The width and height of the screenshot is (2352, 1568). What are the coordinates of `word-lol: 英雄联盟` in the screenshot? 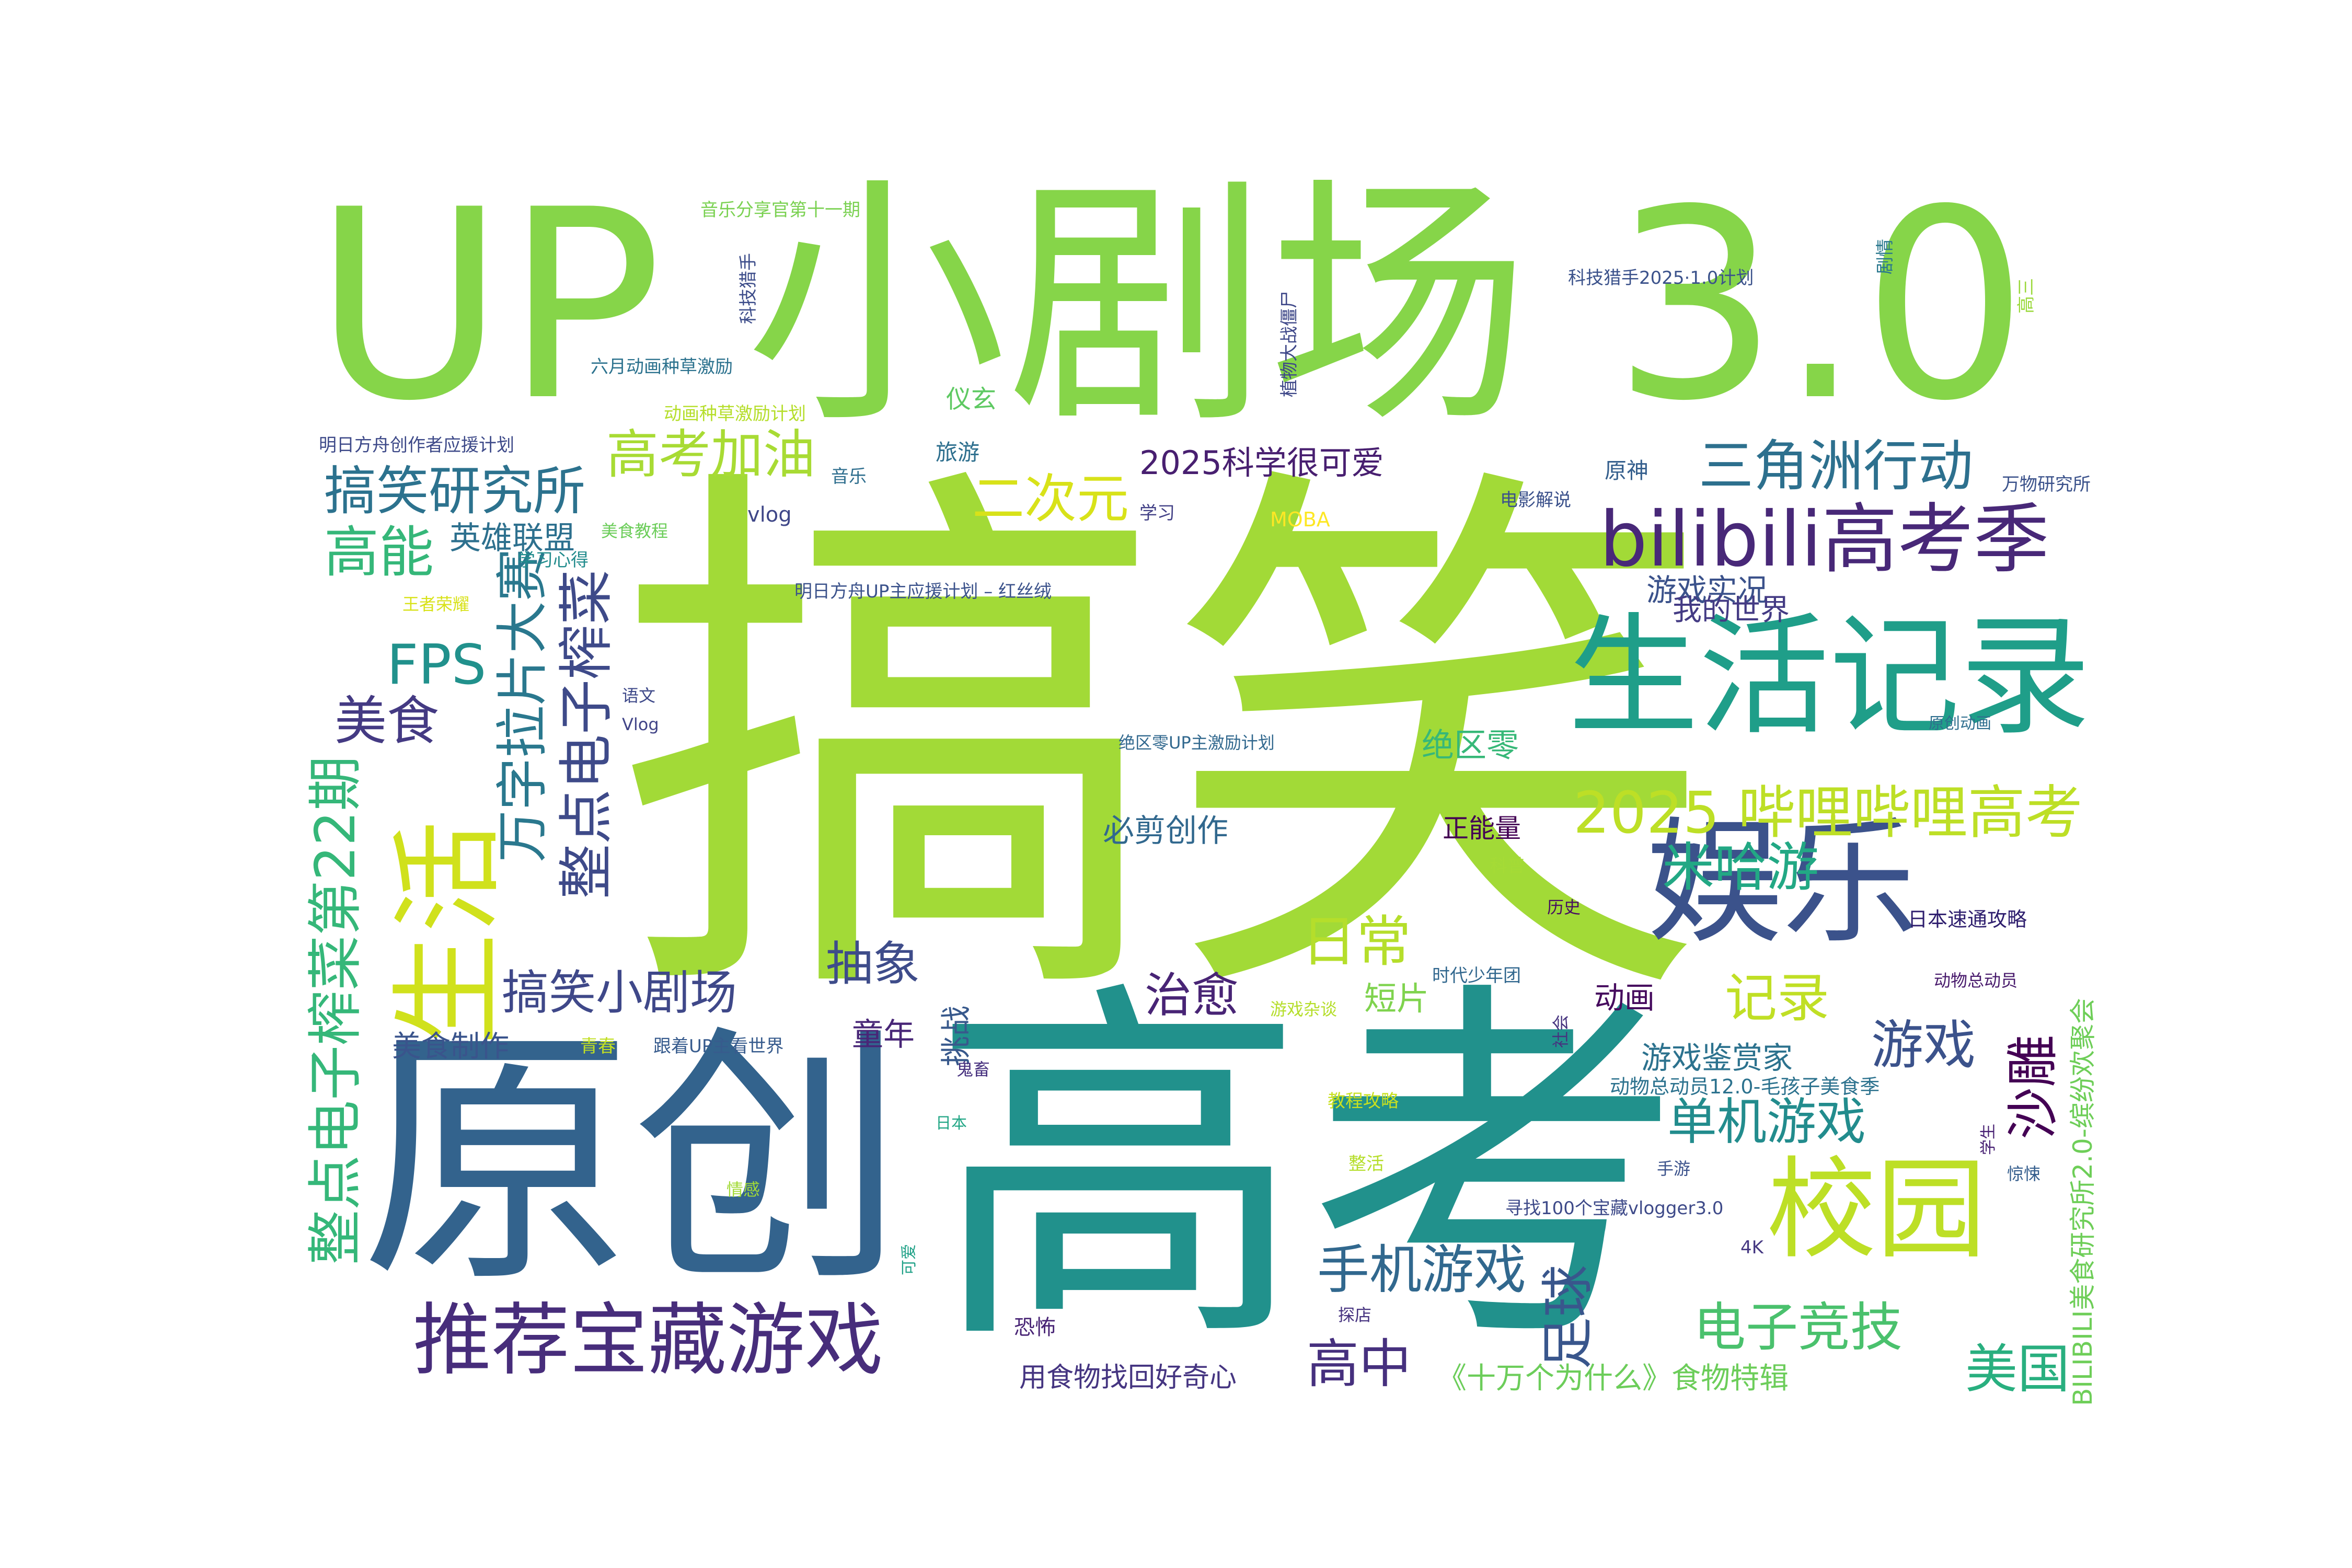 It's located at (512, 538).